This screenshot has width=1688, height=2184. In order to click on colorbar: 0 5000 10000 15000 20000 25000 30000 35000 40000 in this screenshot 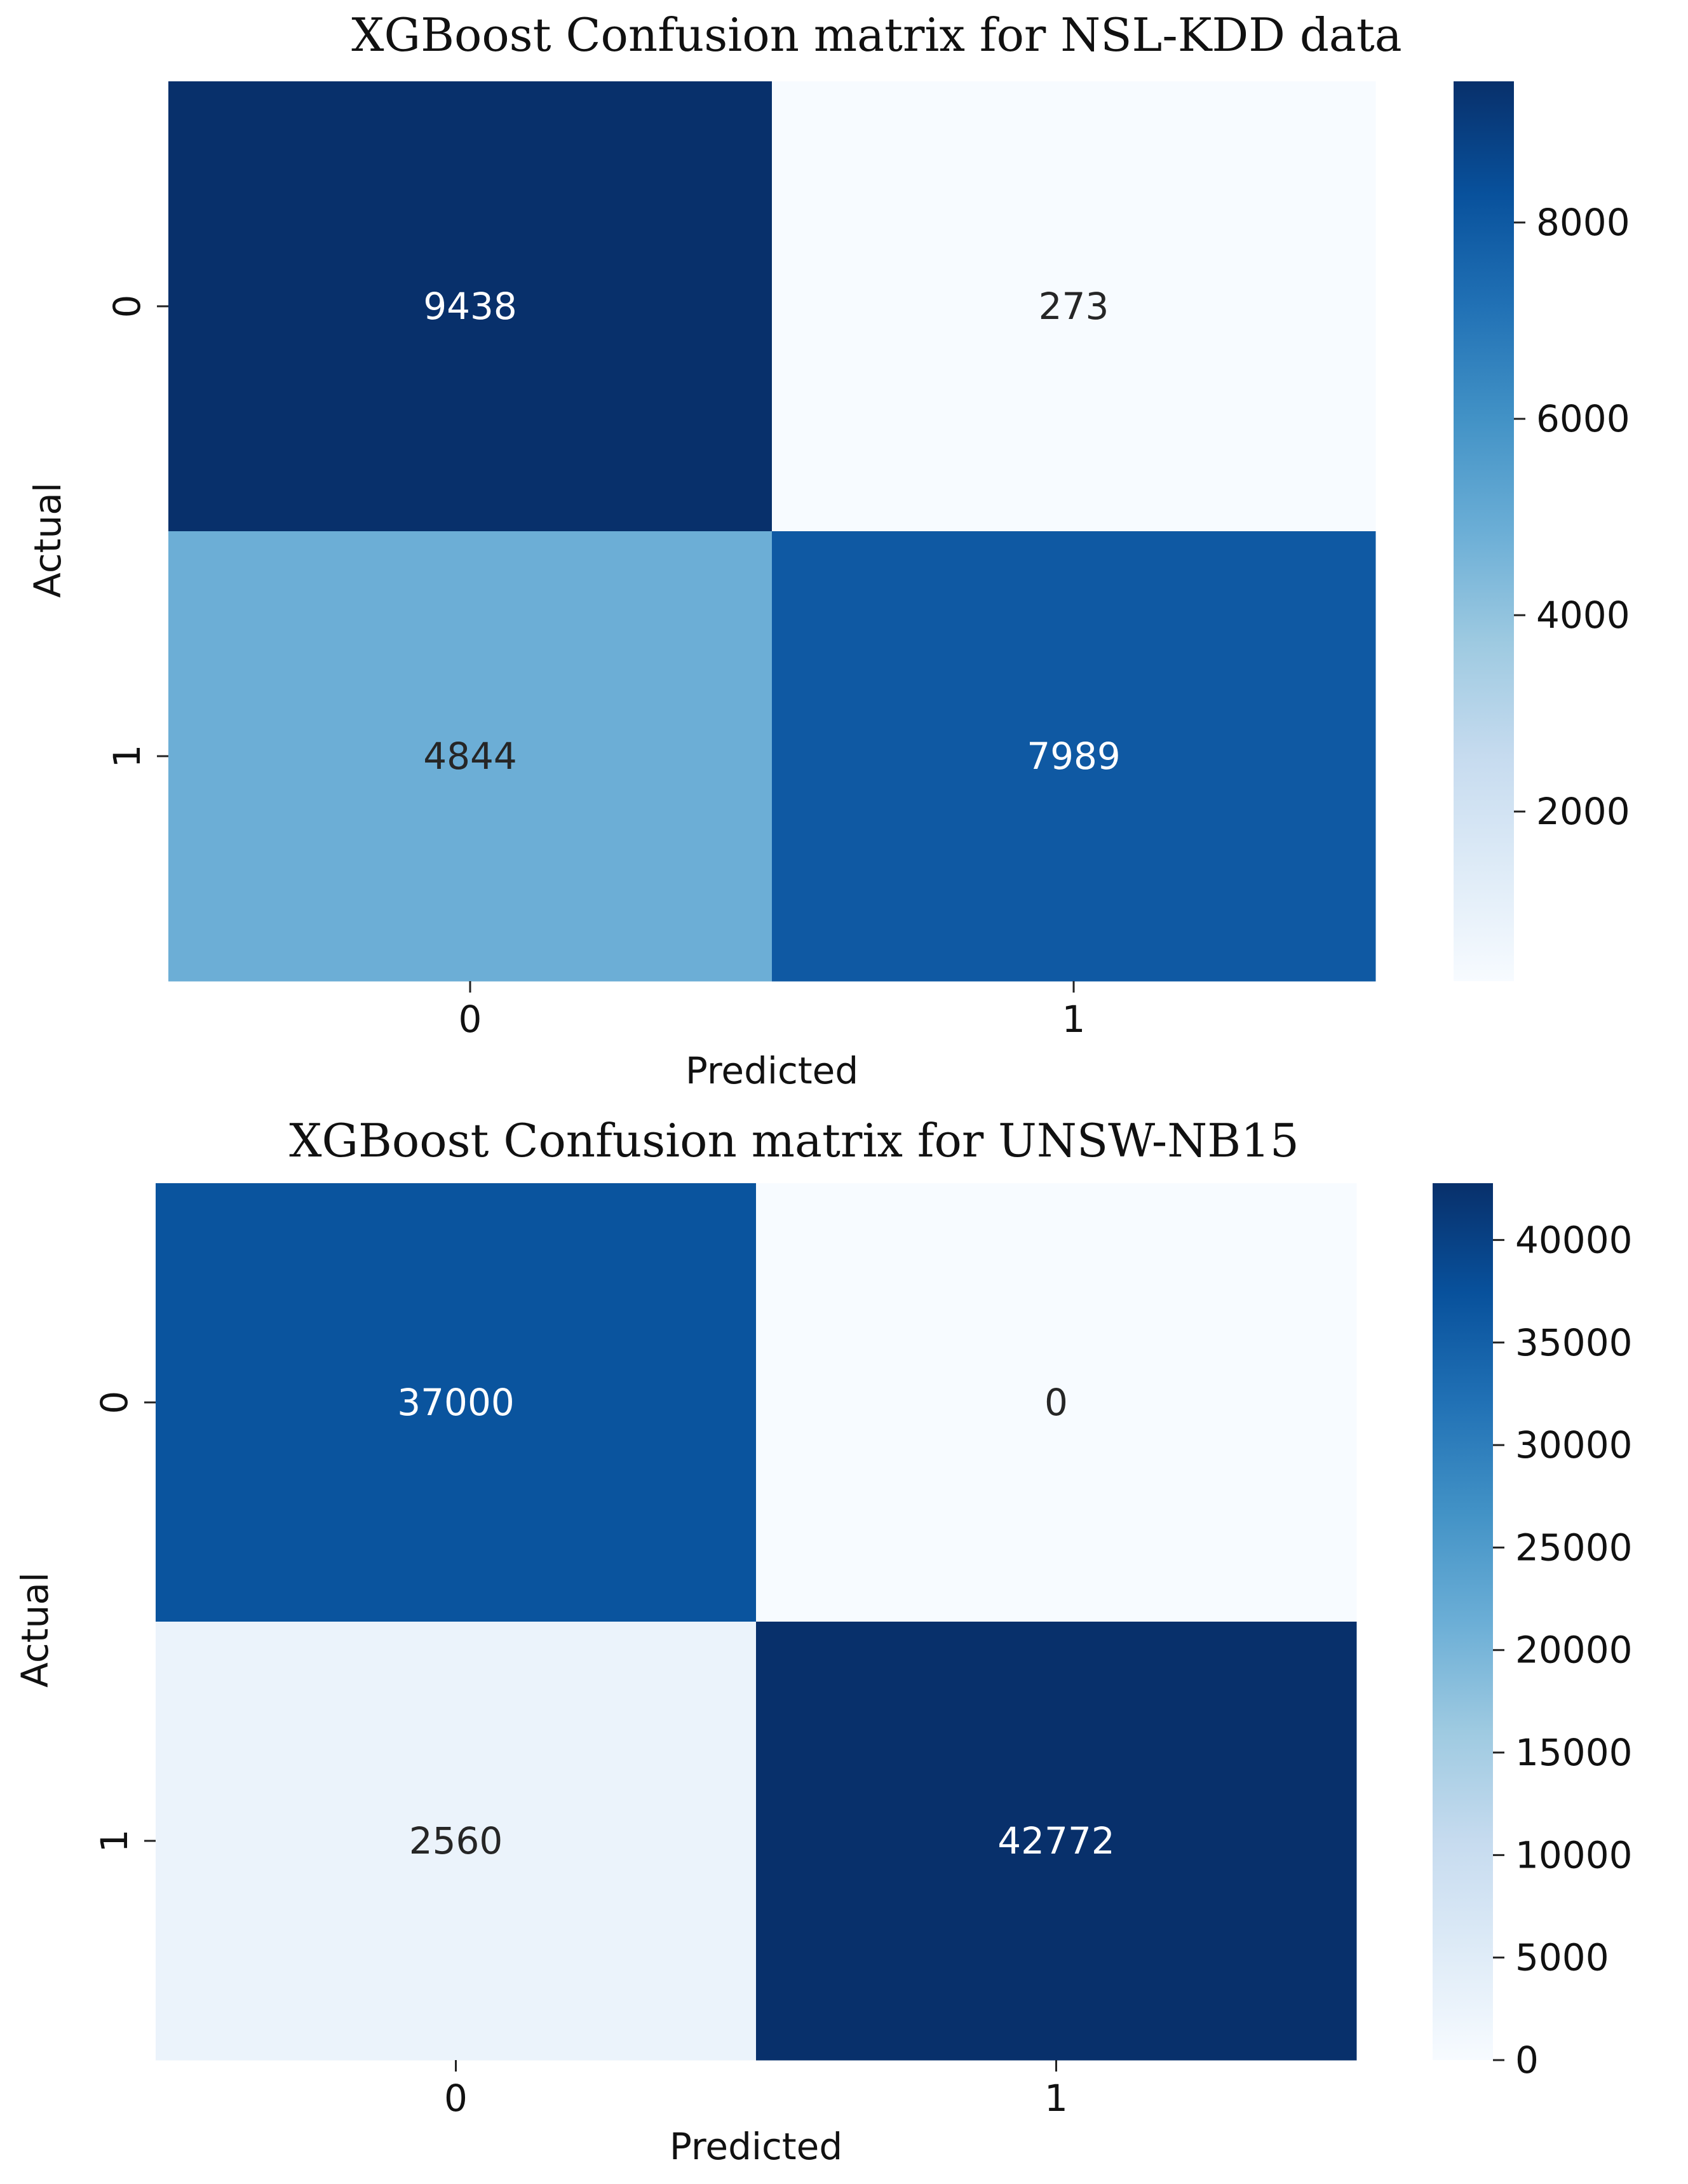, I will do `click(1533, 1632)`.